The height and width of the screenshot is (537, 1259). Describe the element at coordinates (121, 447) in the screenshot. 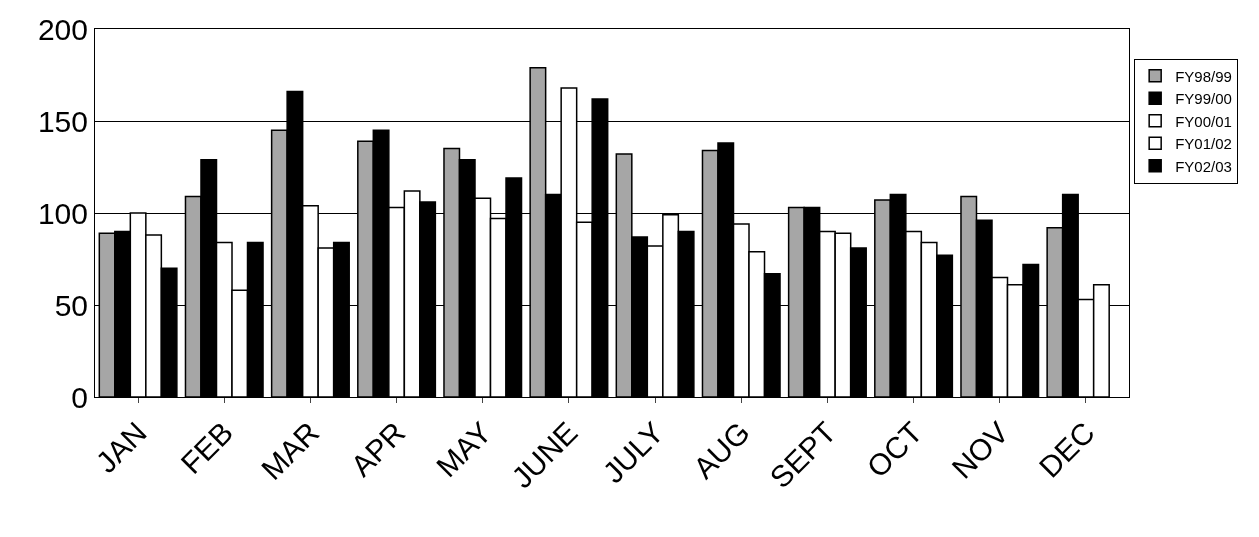

I see `x-tick-label: JAN` at that location.